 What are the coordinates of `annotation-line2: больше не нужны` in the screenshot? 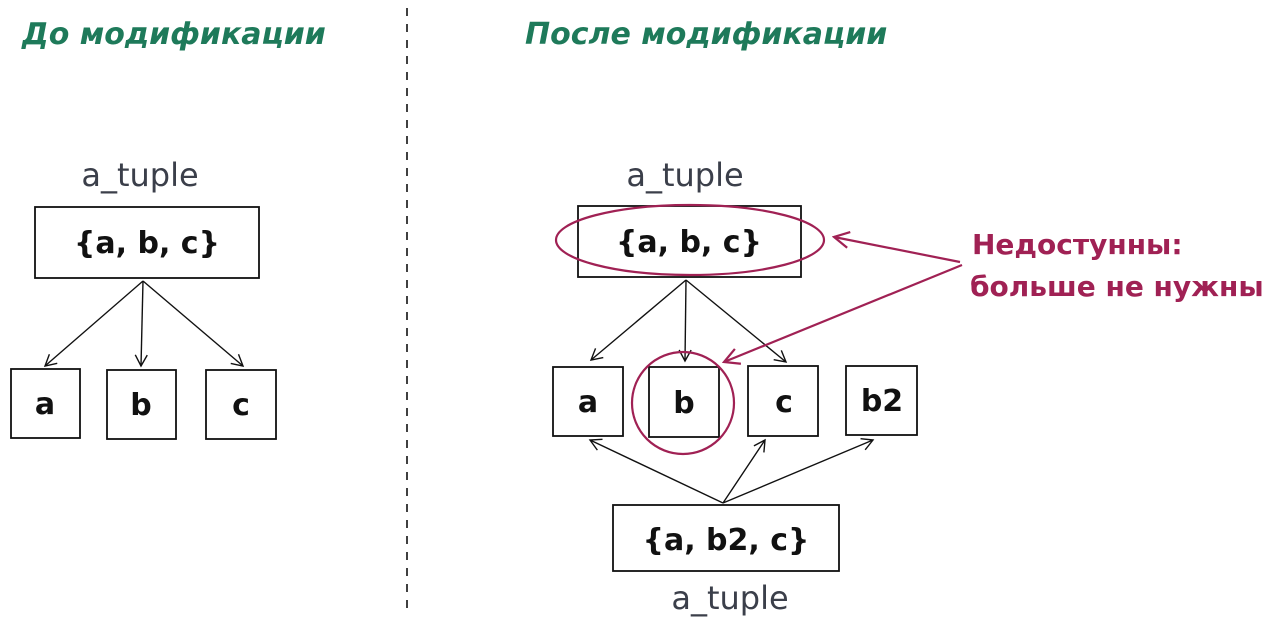 It's located at (1117, 286).